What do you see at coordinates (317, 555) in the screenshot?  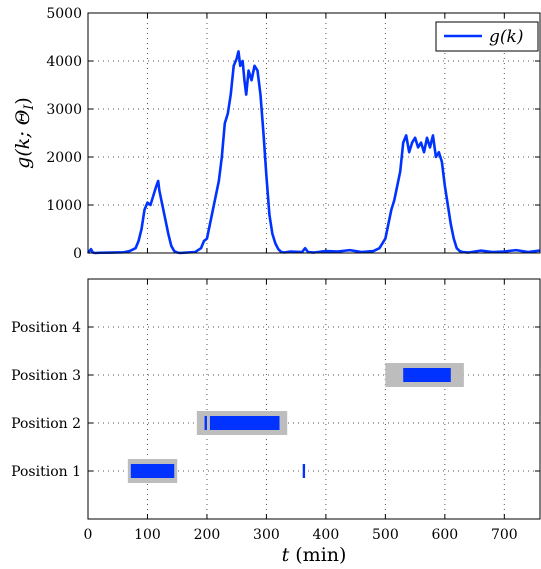 I see `x-label-unit: (min)` at bounding box center [317, 555].